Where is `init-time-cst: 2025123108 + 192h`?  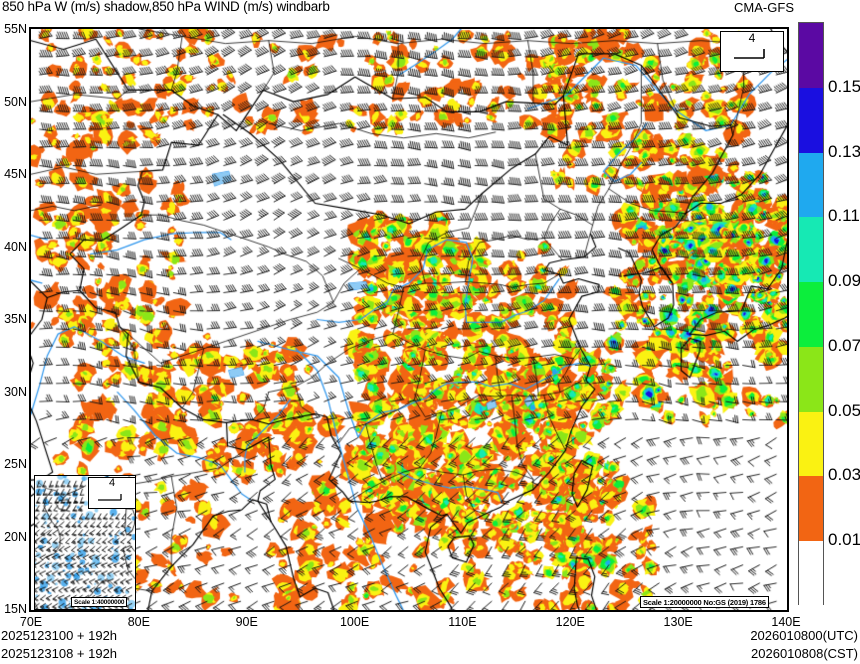 init-time-cst: 2025123108 + 192h is located at coordinates (59, 653).